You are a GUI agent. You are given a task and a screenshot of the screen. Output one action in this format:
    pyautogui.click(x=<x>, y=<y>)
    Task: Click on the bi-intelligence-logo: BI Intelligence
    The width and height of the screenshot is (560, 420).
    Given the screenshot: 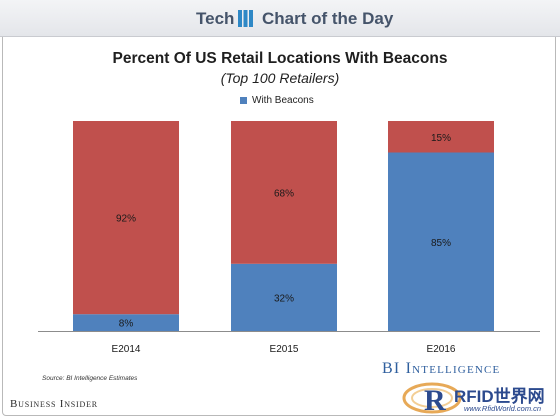 What is the action you would take?
    pyautogui.click(x=441, y=368)
    